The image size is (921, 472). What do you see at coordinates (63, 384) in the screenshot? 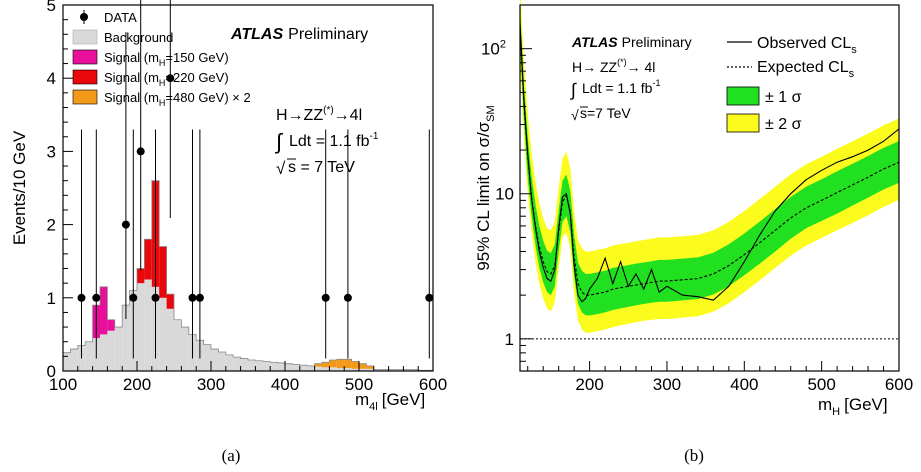
I see `a-x-tick-label-0: 100` at bounding box center [63, 384].